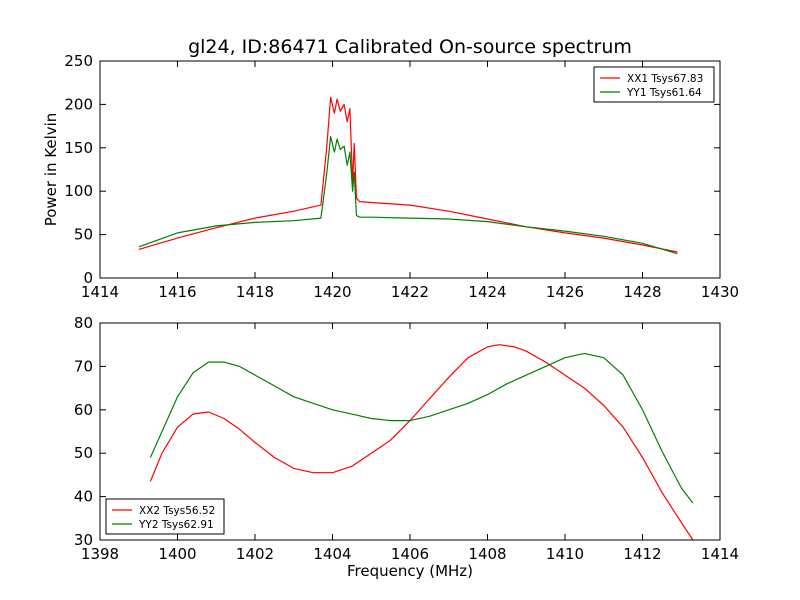 Image resolution: width=800 pixels, height=600 pixels. What do you see at coordinates (78, 148) in the screenshot?
I see `y-tick-label: 150` at bounding box center [78, 148].